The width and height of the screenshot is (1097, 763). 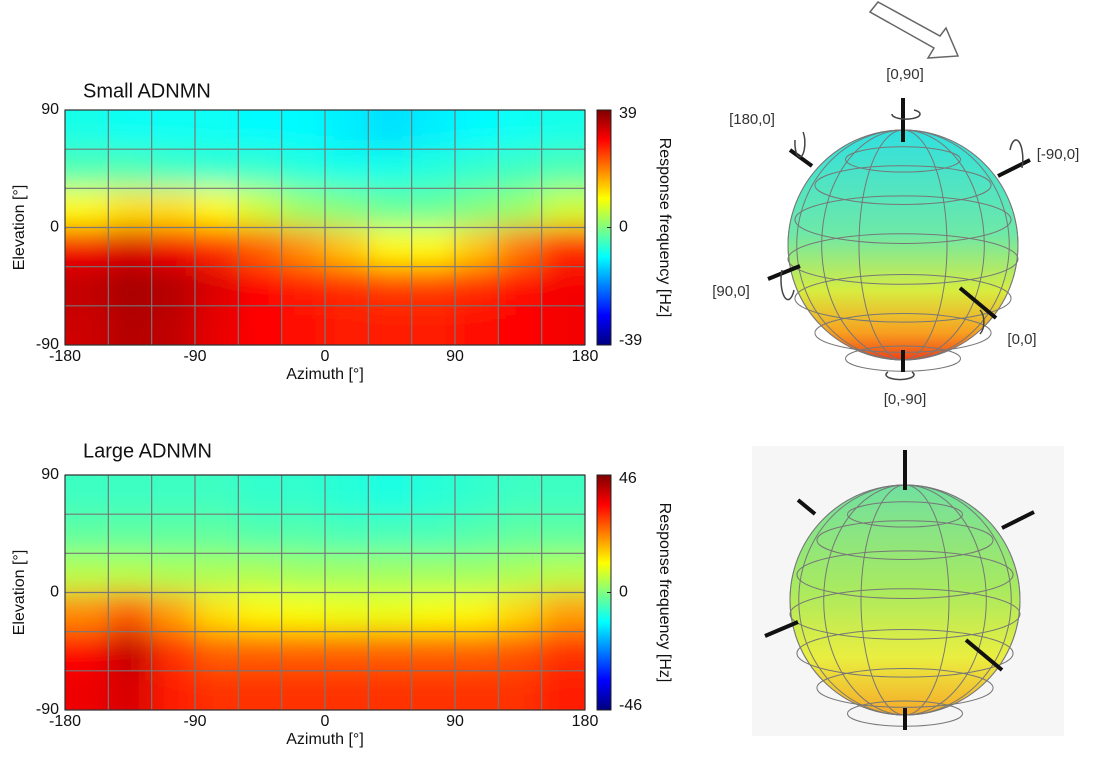 I want to click on y-axis-label: Elevation [°], so click(x=19, y=593).